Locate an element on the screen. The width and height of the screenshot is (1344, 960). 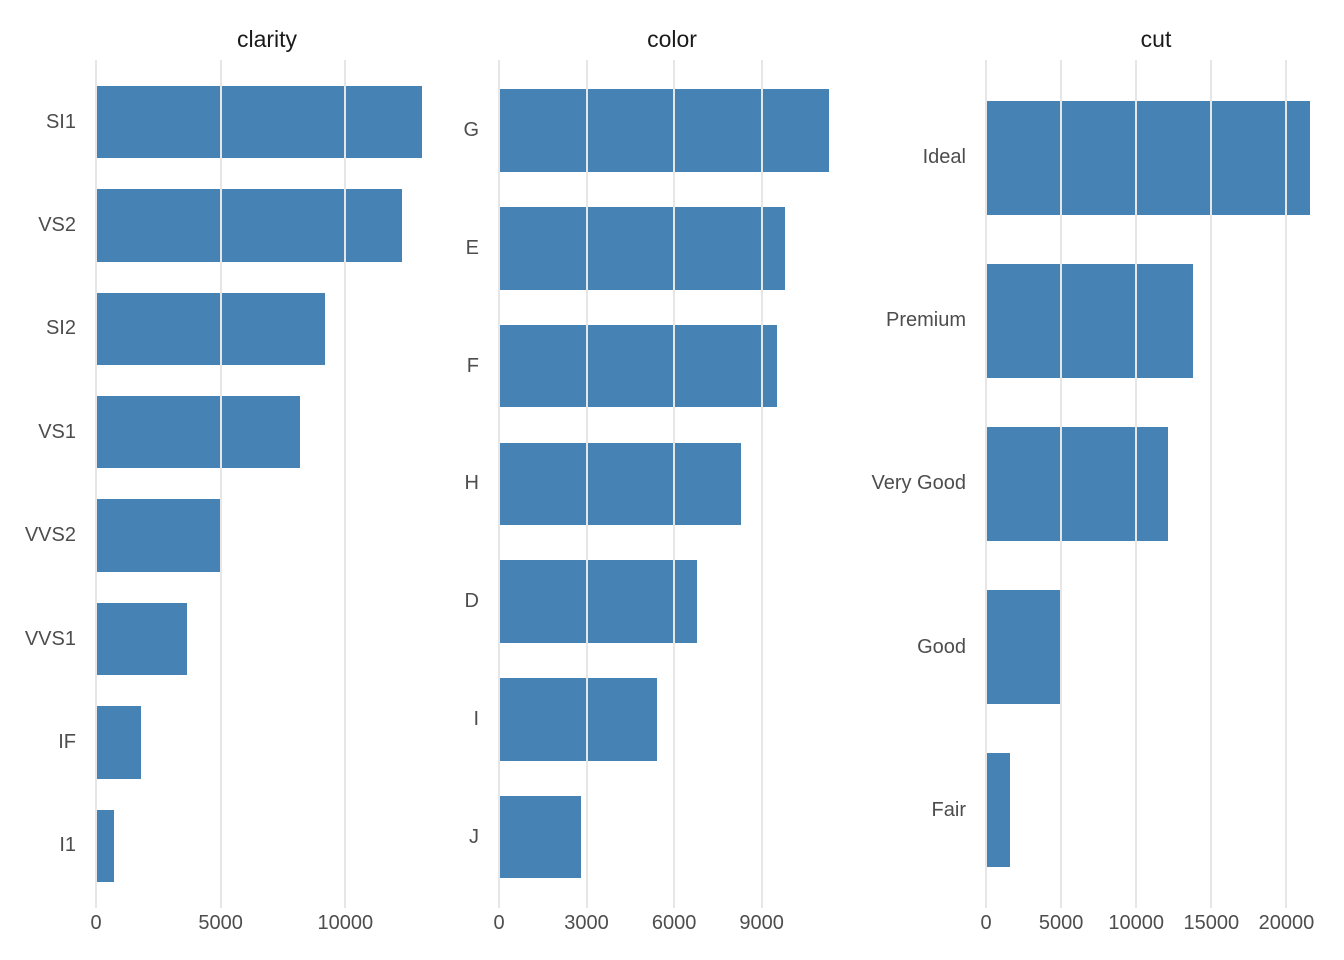
category-label-row: Very Good is located at coordinates (918, 483).